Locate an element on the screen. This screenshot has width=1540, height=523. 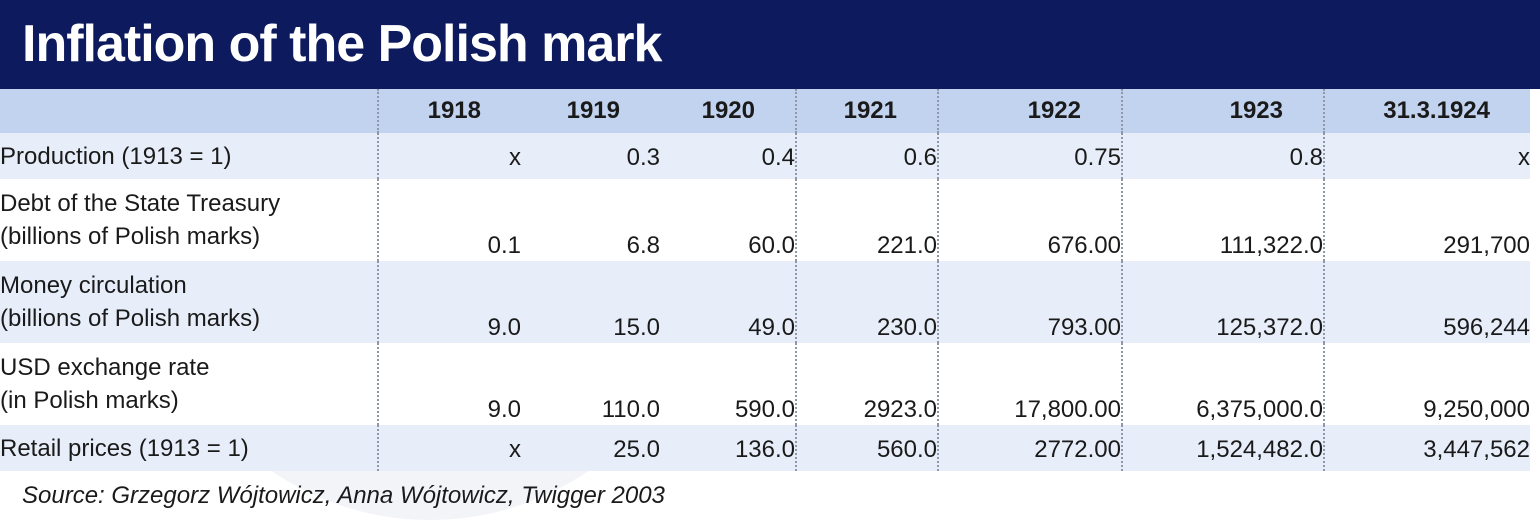
table-cell: 0.4 is located at coordinates (778, 157).